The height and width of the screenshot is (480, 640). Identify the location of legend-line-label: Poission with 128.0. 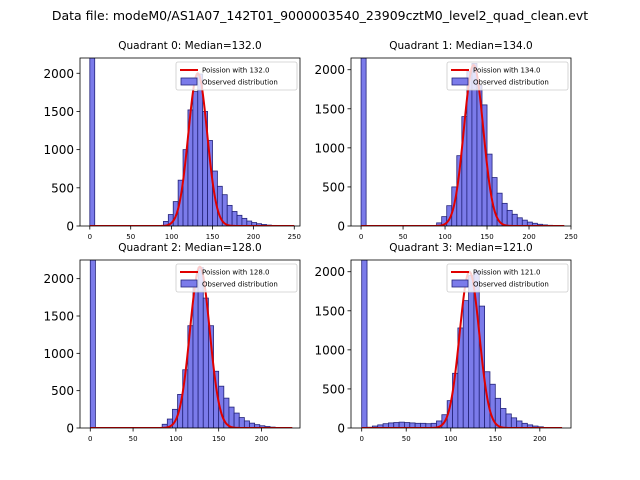
(236, 273).